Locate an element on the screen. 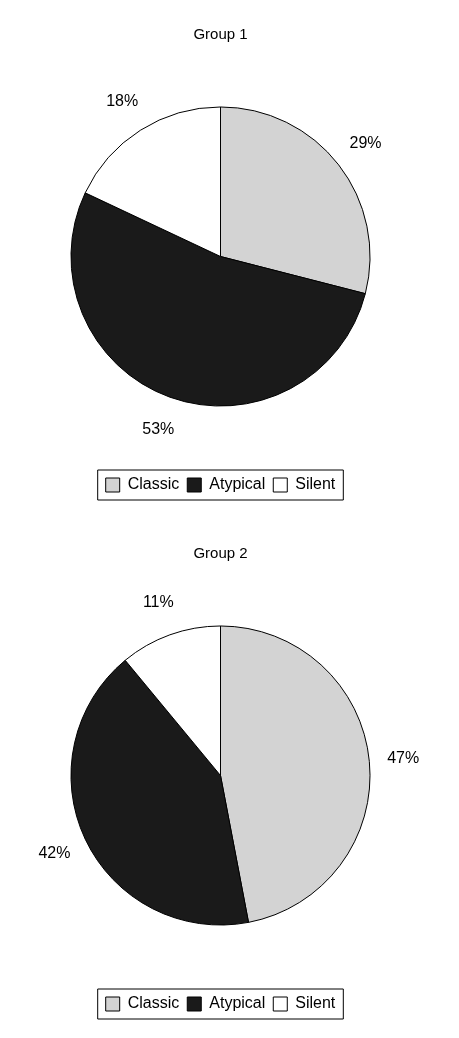 Image resolution: width=459 pixels, height=1038 pixels. chart-title: Group 2 is located at coordinates (220, 553).